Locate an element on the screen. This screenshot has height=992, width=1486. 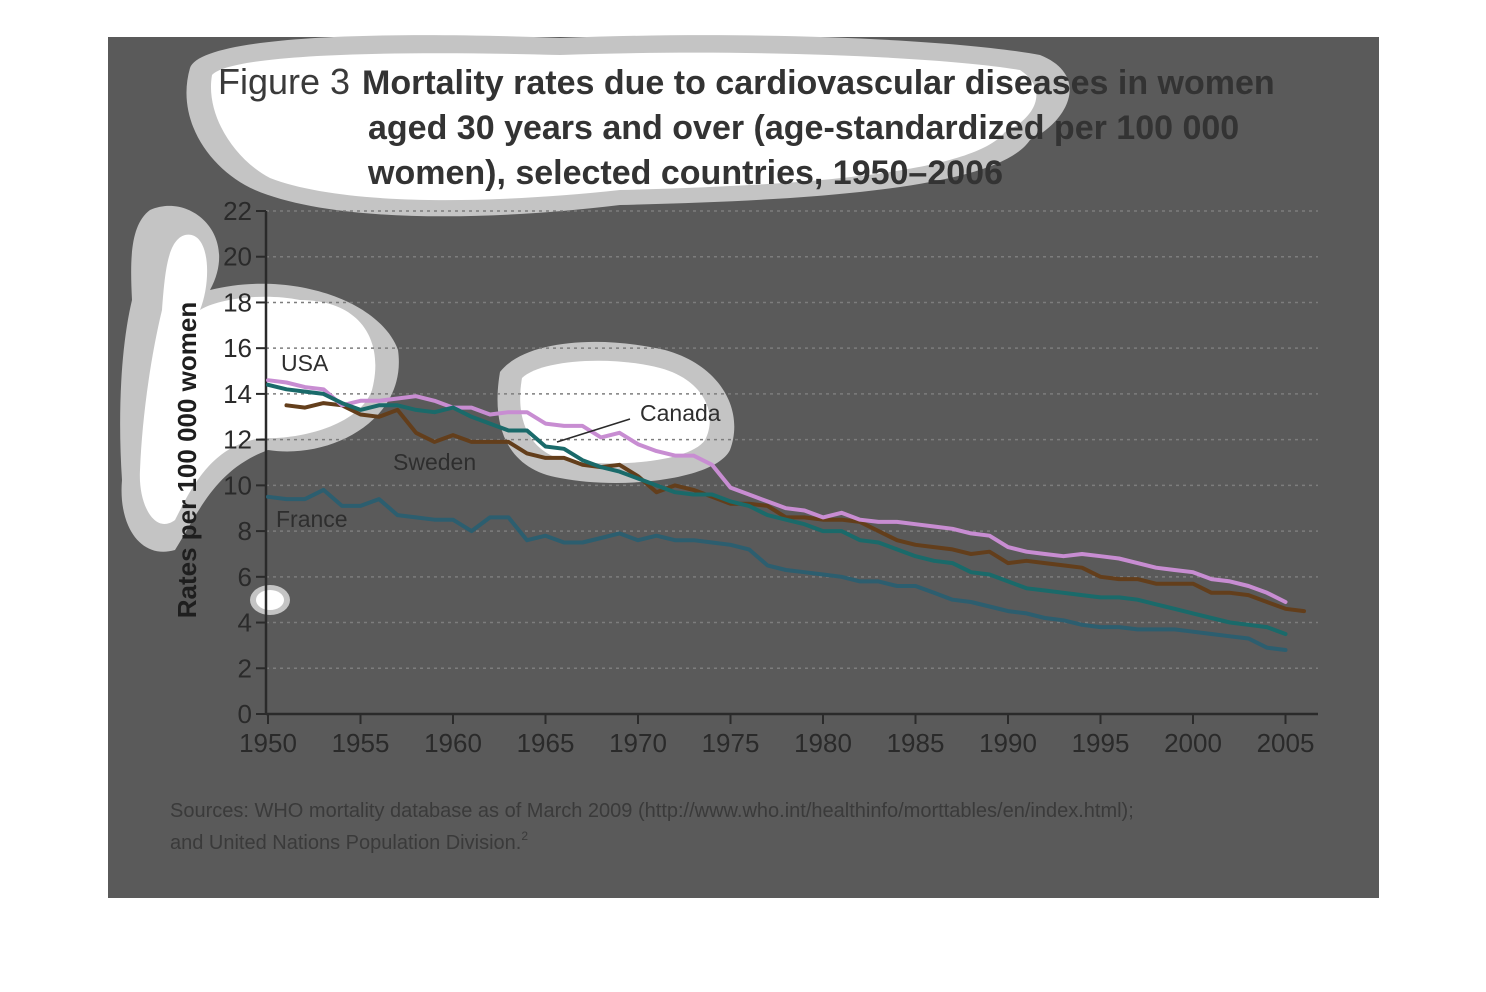
x-tick-label: 2000 is located at coordinates (1193, 743).